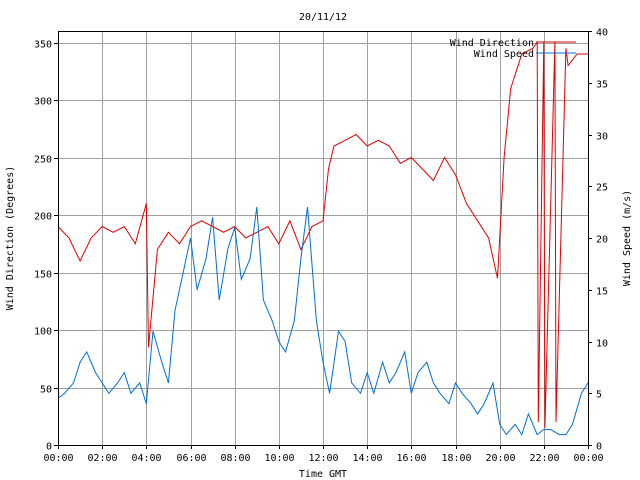 The width and height of the screenshot is (640, 480). I want to click on x-tick-label: 02:00, so click(102, 458).